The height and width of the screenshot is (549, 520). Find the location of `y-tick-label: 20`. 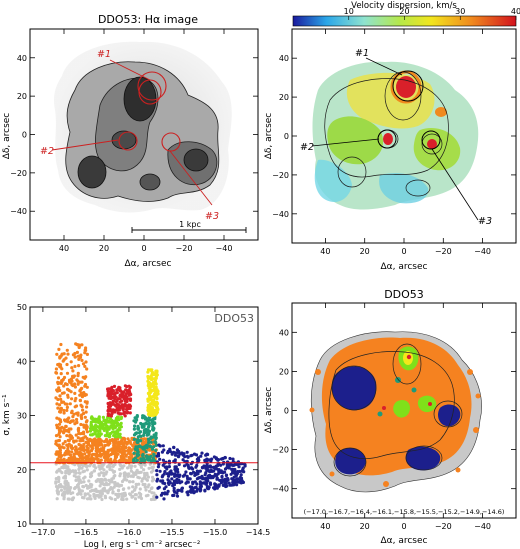

y-tick-label: 20 is located at coordinates (284, 97).